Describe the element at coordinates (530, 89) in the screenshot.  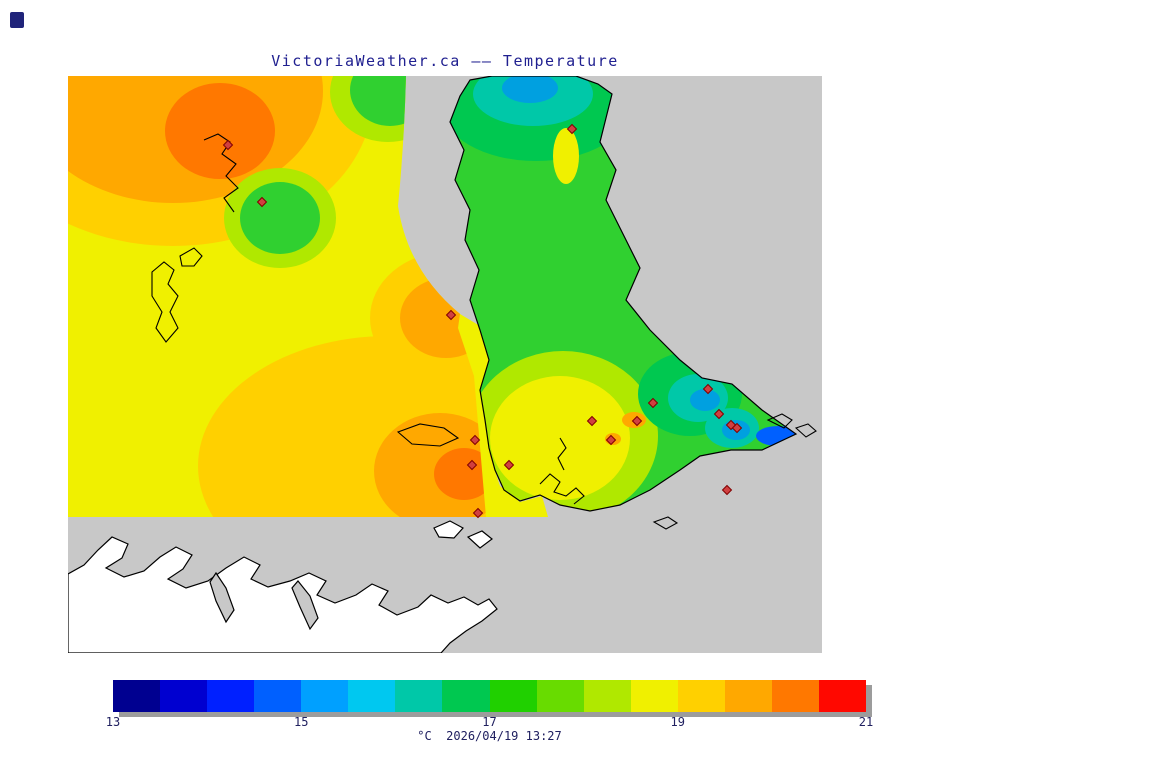
I see `cold-core-peninsula-north` at that location.